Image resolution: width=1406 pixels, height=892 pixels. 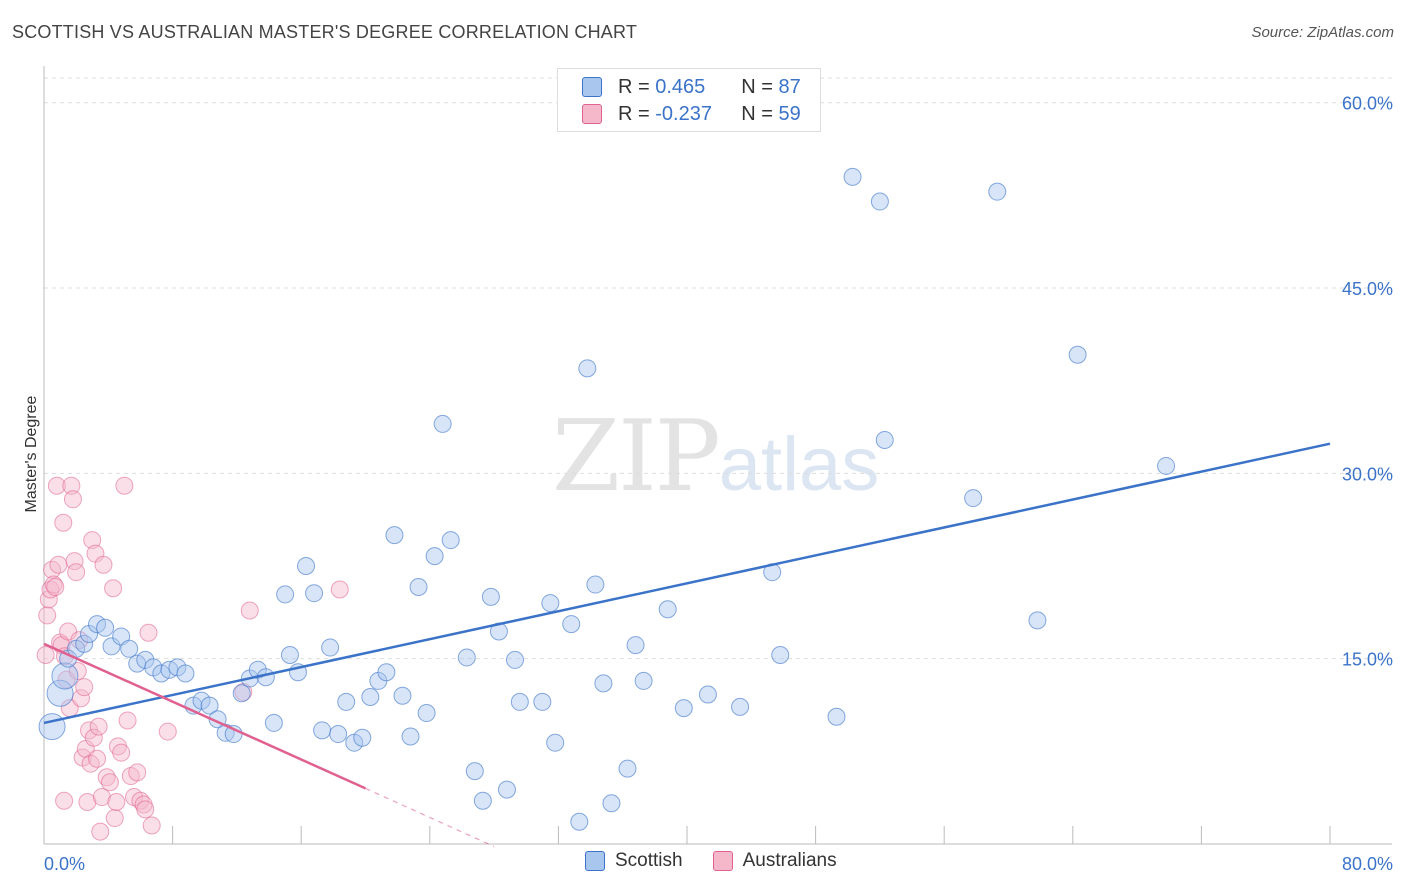 I want to click on watermark: ZIPatlas, so click(x=715, y=457).